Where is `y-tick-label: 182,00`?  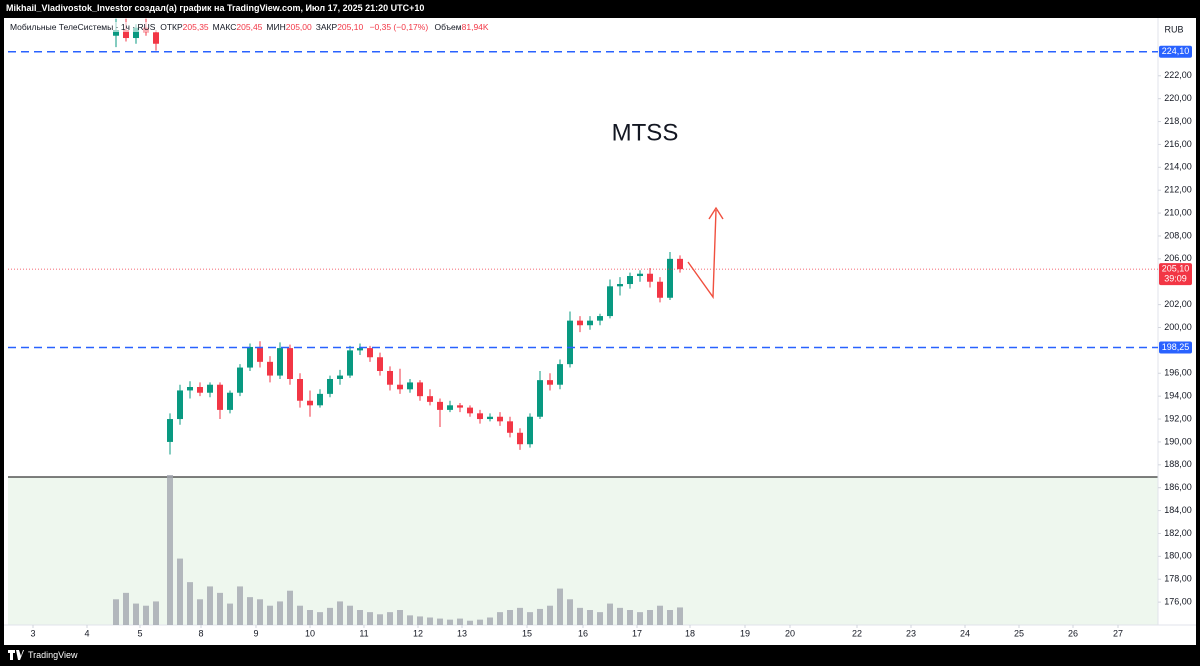 y-tick-label: 182,00 is located at coordinates (1178, 533).